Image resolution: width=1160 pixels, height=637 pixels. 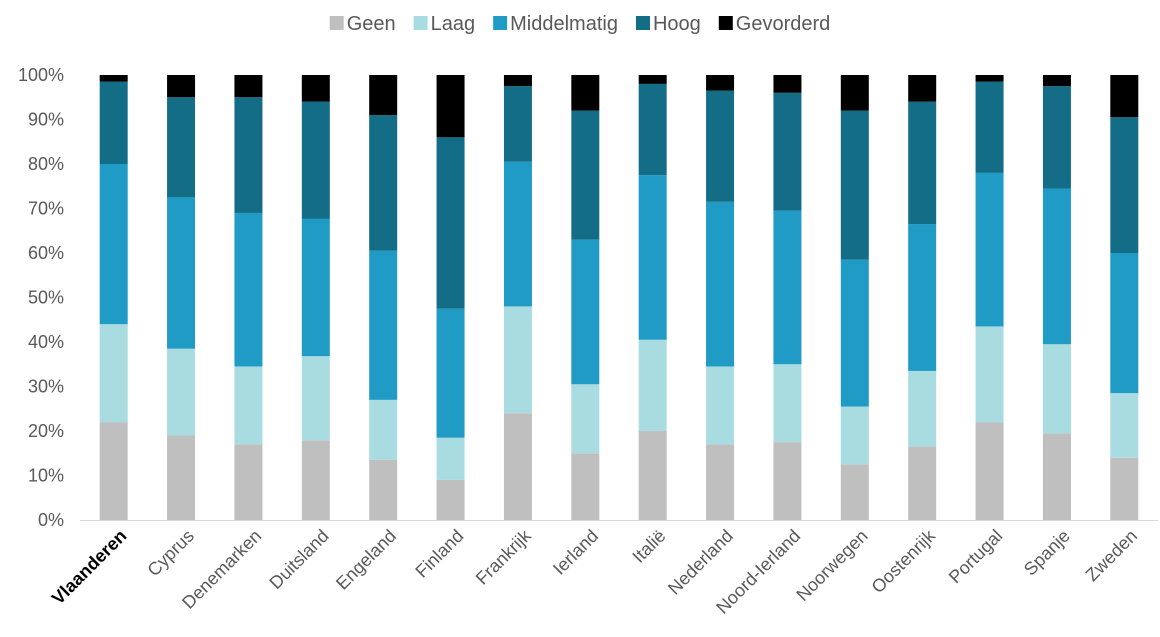 What do you see at coordinates (51, 520) in the screenshot?
I see `y-tick-label: 0%` at bounding box center [51, 520].